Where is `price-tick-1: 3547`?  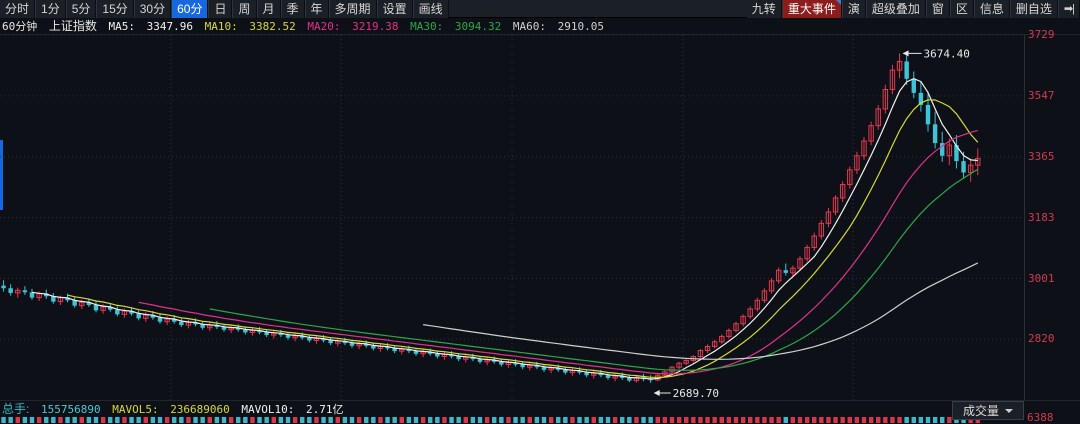
price-tick-1: 3547 is located at coordinates (1041, 95).